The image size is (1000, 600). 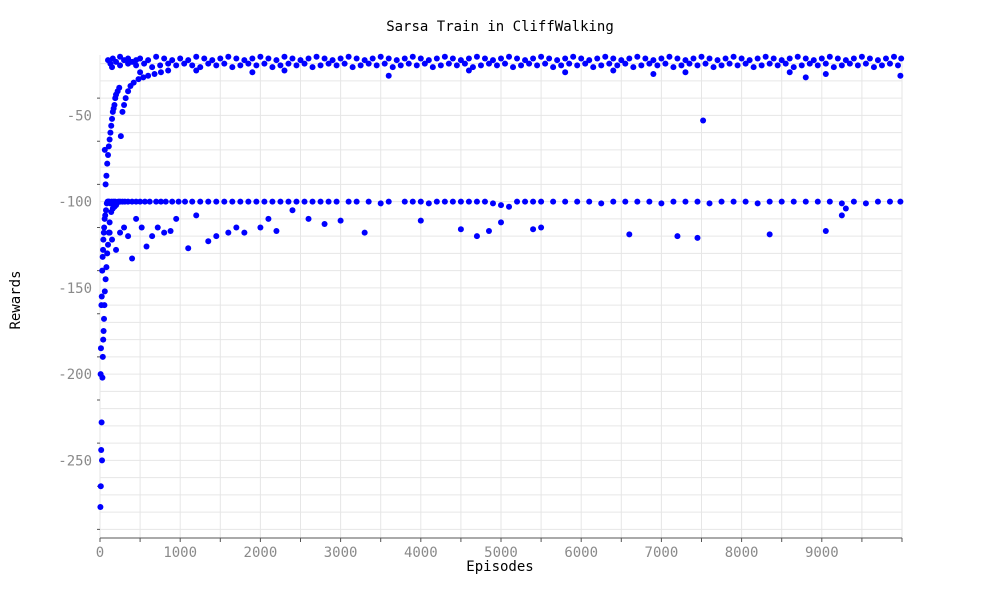 What do you see at coordinates (581, 553) in the screenshot?
I see `x-tick-label: 6000` at bounding box center [581, 553].